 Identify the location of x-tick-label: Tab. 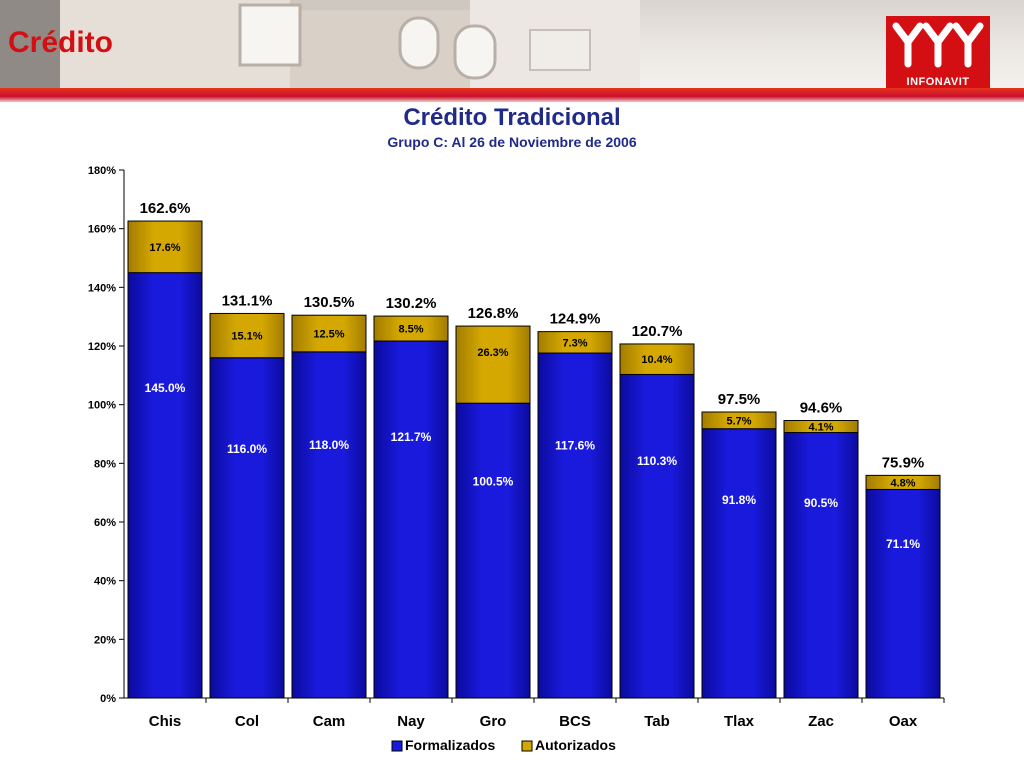
(657, 721).